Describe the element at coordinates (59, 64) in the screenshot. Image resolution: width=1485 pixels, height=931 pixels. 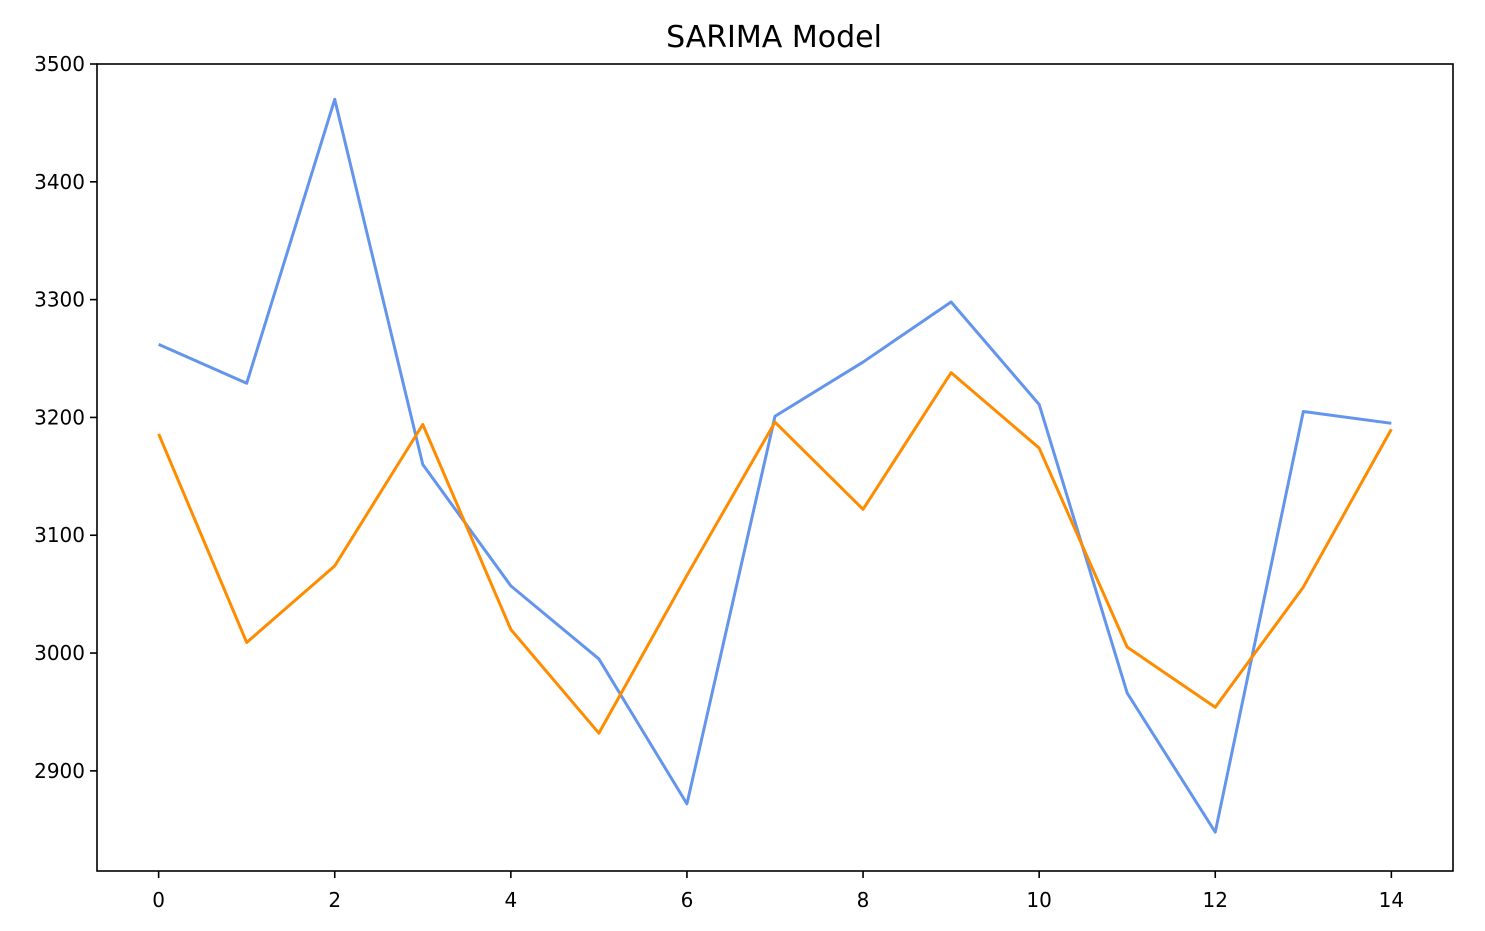
I see `y-tick-label-3500: 3500` at that location.